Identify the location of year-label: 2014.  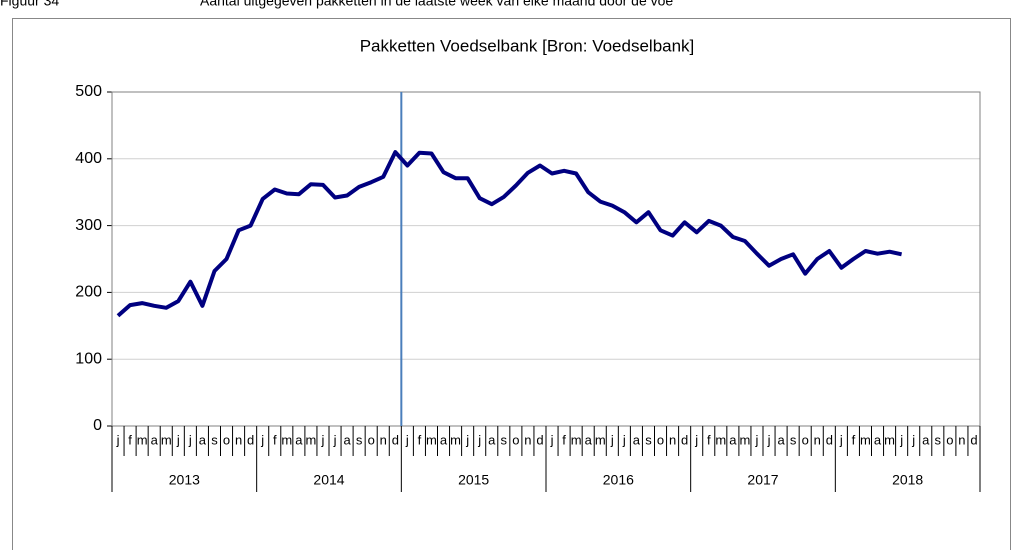
(328, 480).